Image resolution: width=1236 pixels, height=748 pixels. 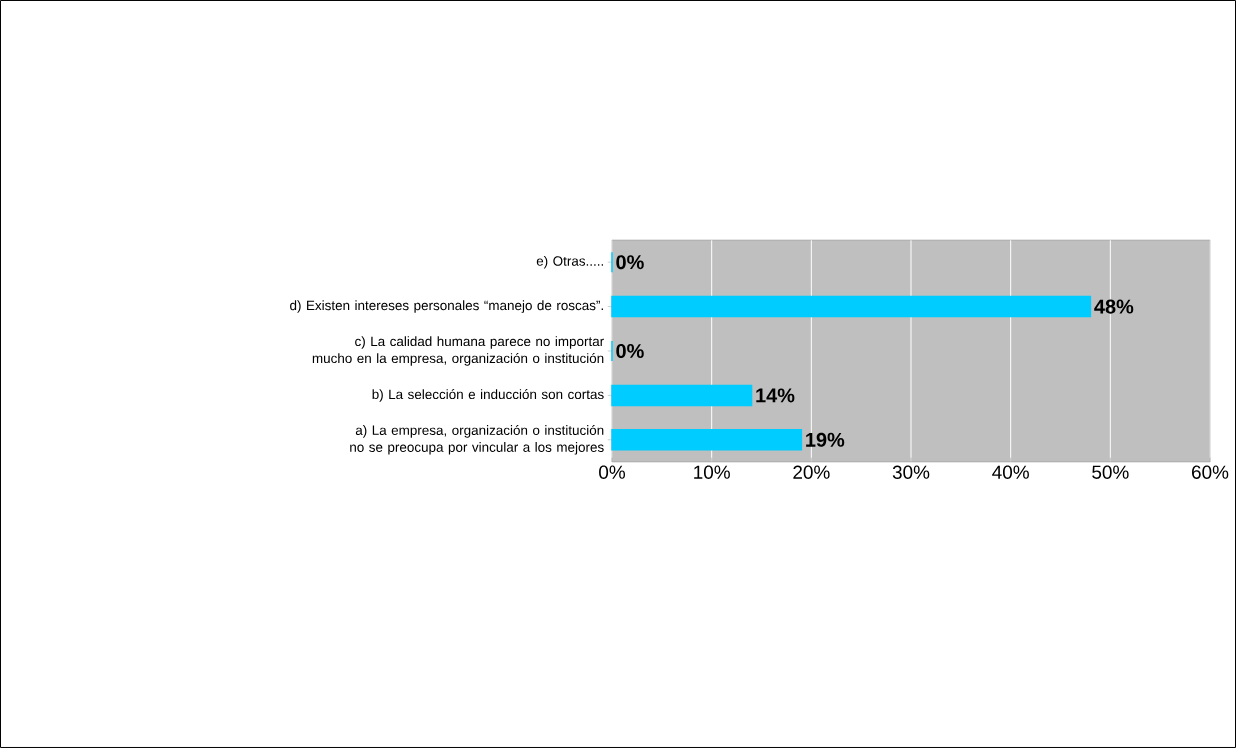 I want to click on x-tick-label: 10%, so click(x=712, y=472).